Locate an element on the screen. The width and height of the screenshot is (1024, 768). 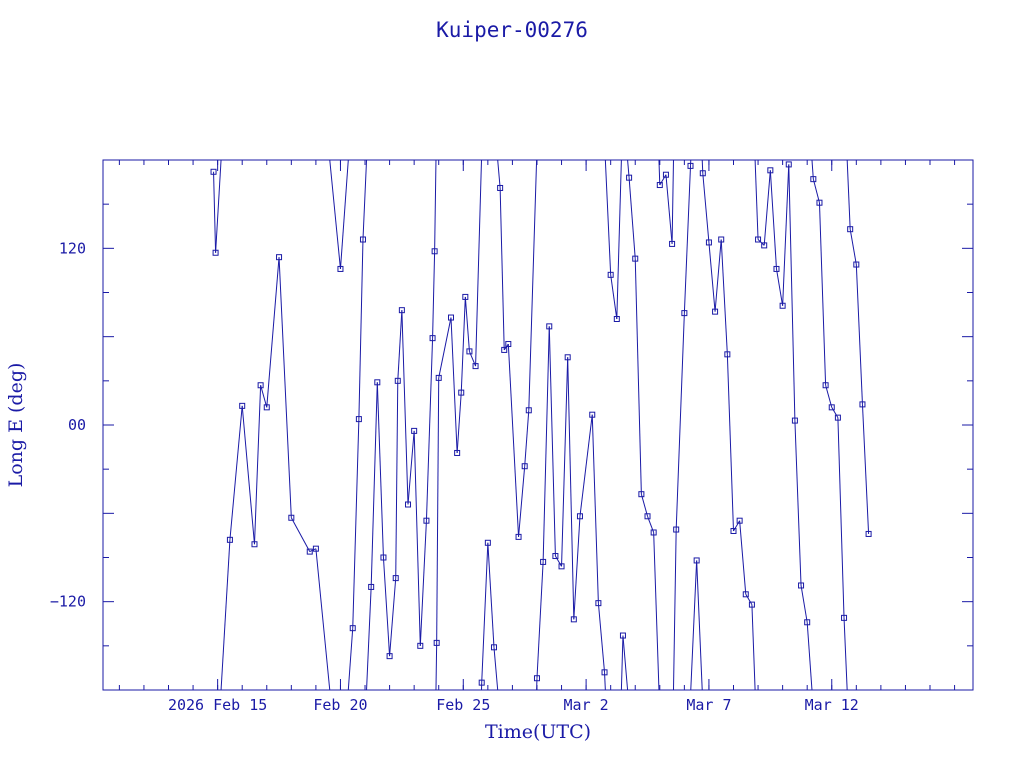
x-tick-label: Mar 7 is located at coordinates (708, 705).